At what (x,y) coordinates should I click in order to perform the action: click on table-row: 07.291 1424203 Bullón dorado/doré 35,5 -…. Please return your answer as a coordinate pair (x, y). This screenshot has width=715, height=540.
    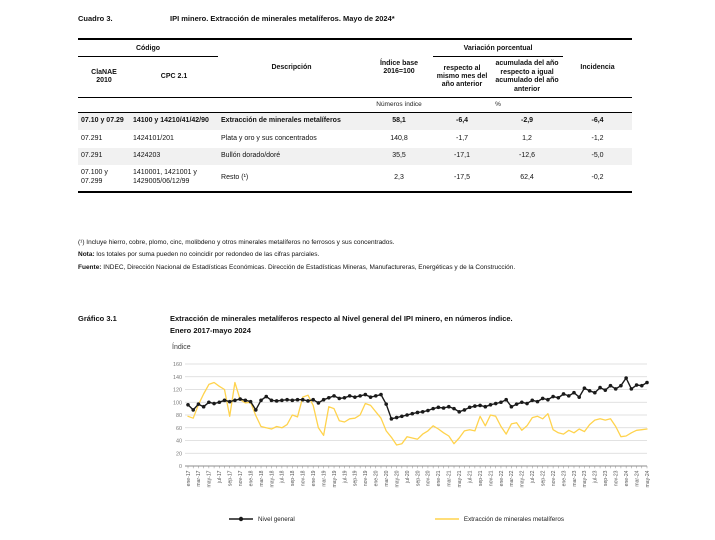
    Looking at the image, I should click on (355, 156).